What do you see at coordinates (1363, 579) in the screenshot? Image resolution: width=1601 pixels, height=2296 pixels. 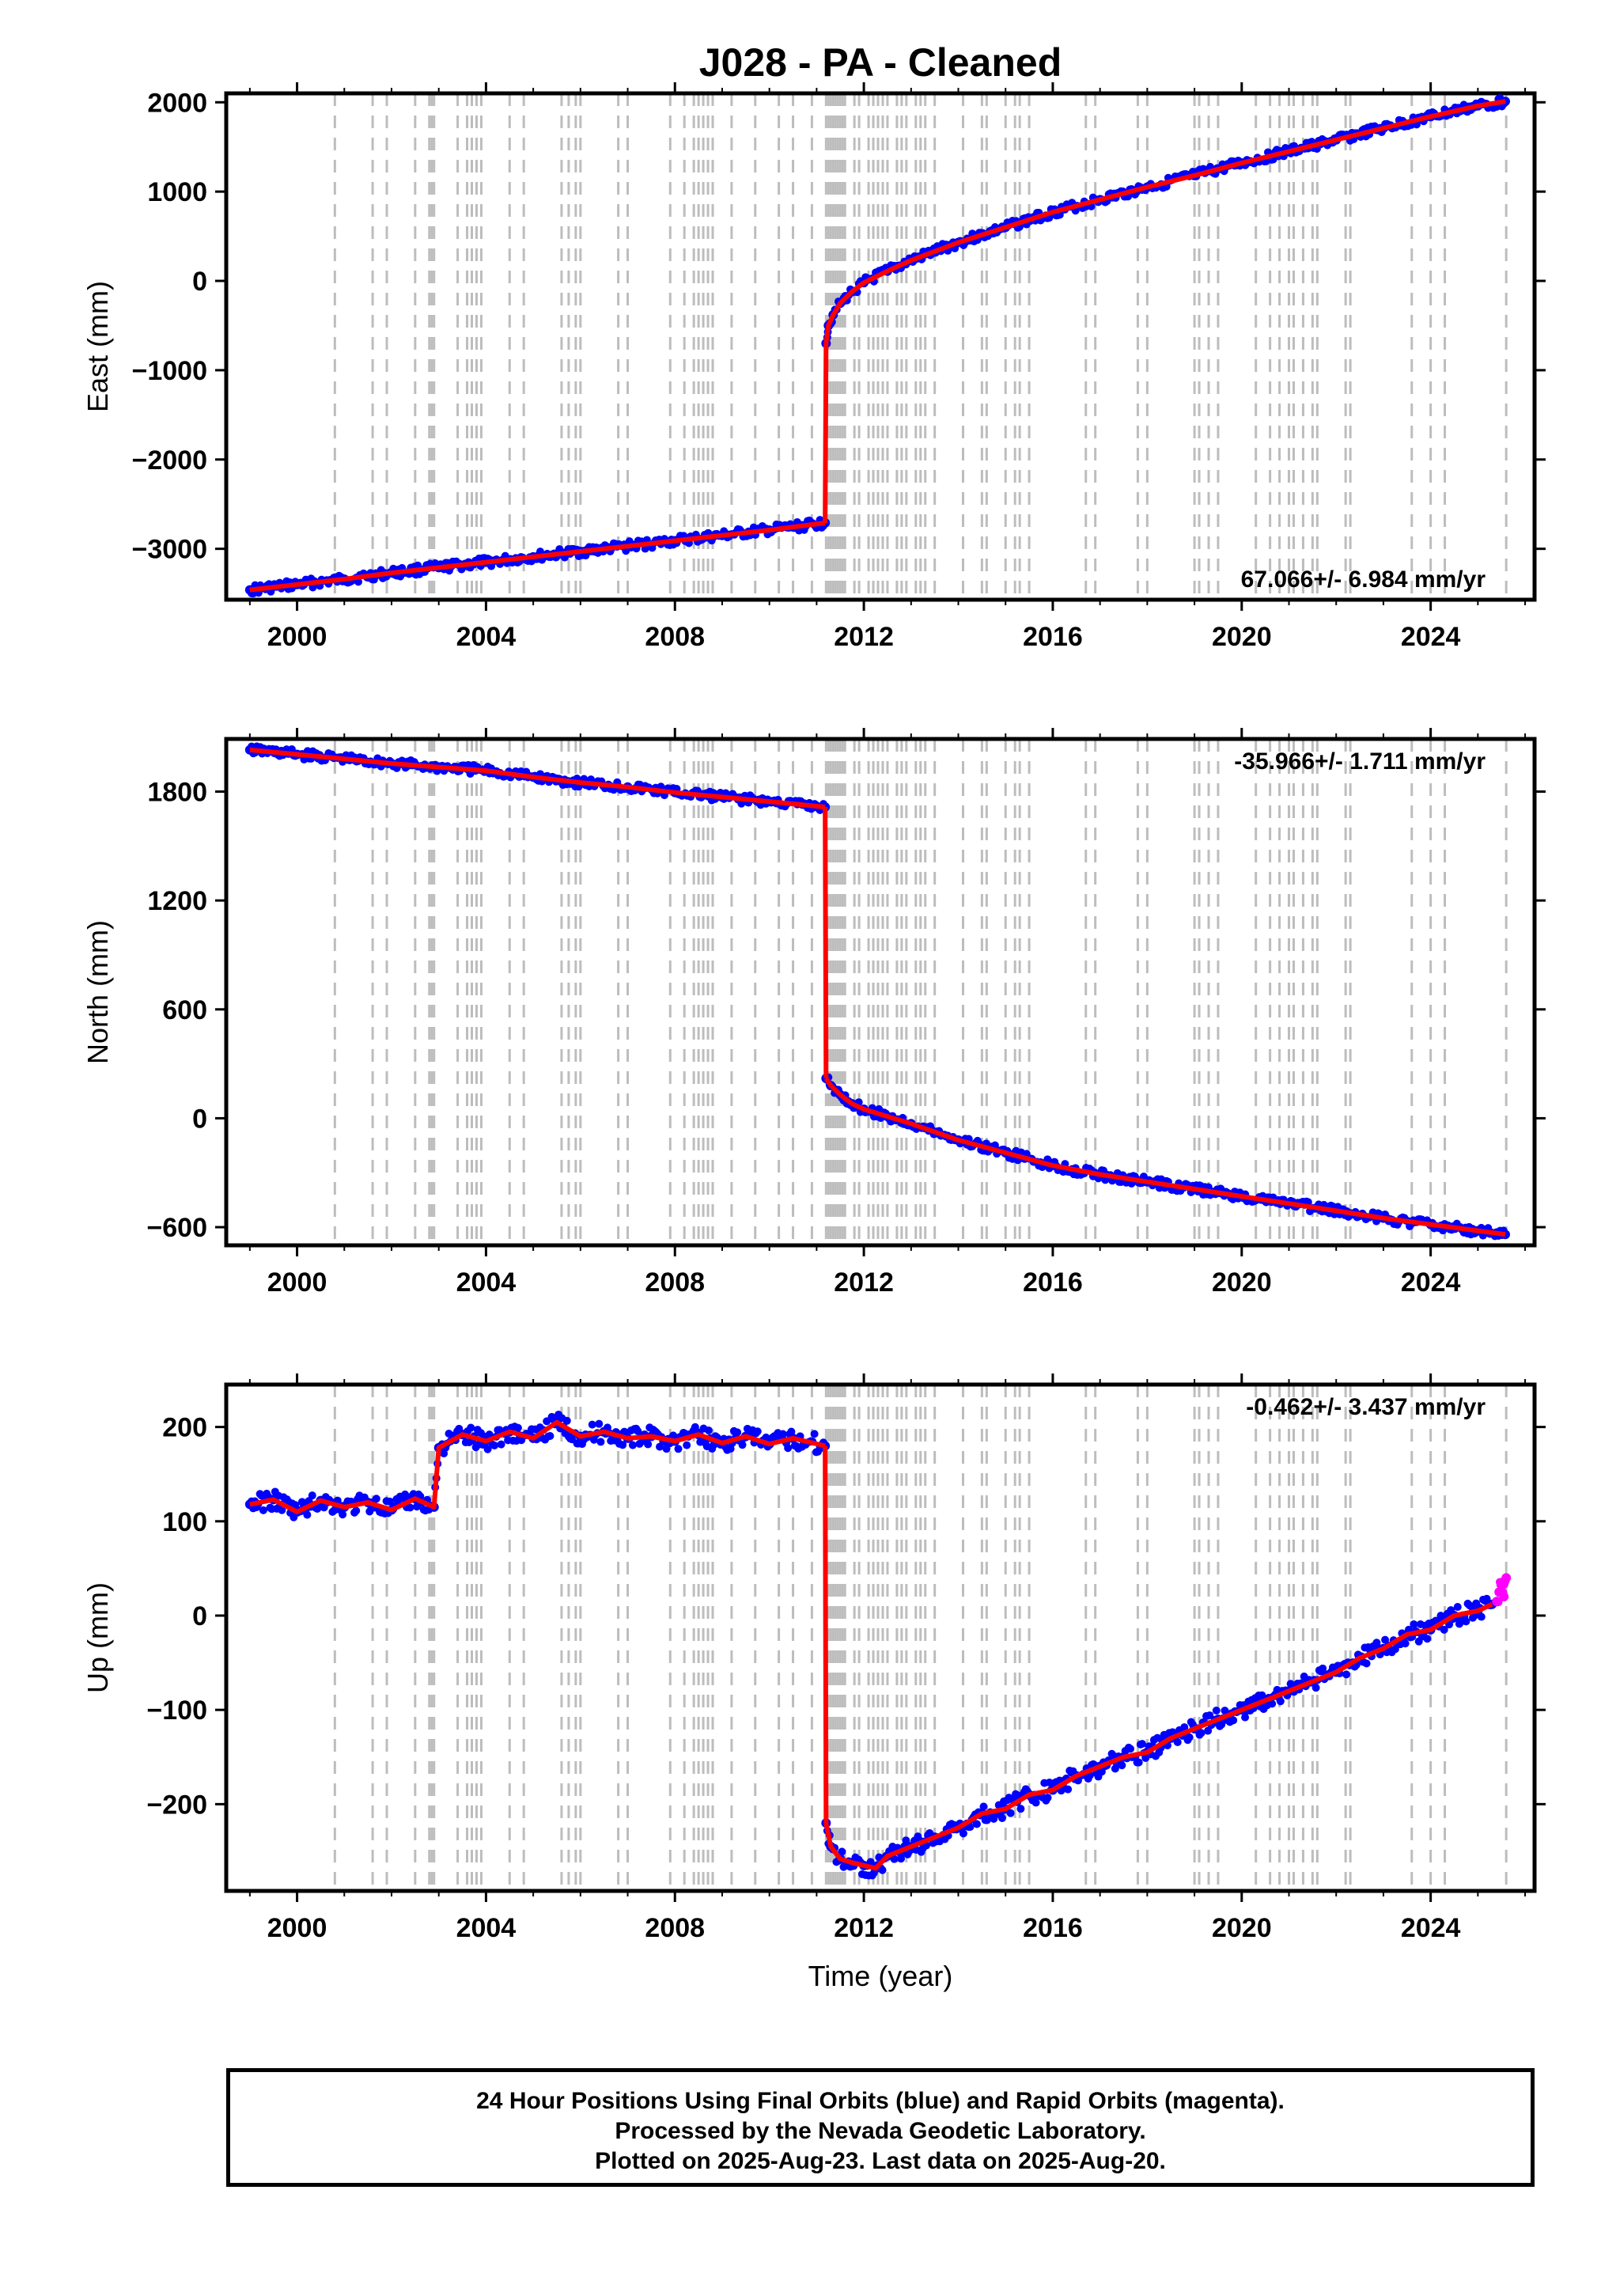 I see `rate-label: 67.066+/- 6.984 mm/yr` at bounding box center [1363, 579].